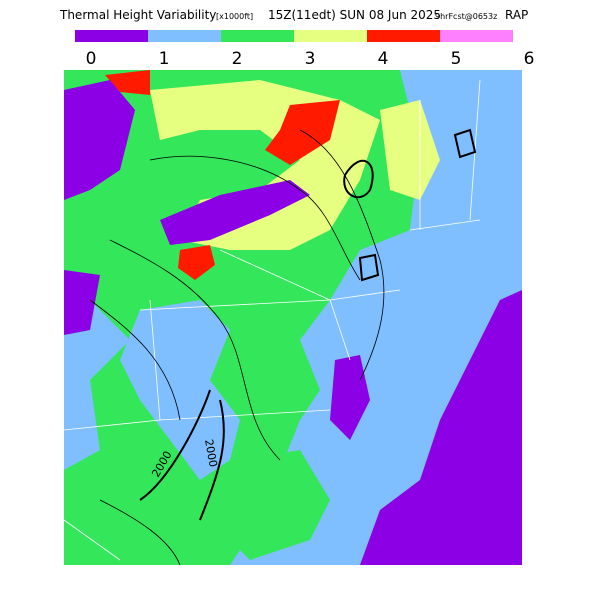 The image size is (589, 593). What do you see at coordinates (180, 390) in the screenshot?
I see `zone-blue` at bounding box center [180, 390].